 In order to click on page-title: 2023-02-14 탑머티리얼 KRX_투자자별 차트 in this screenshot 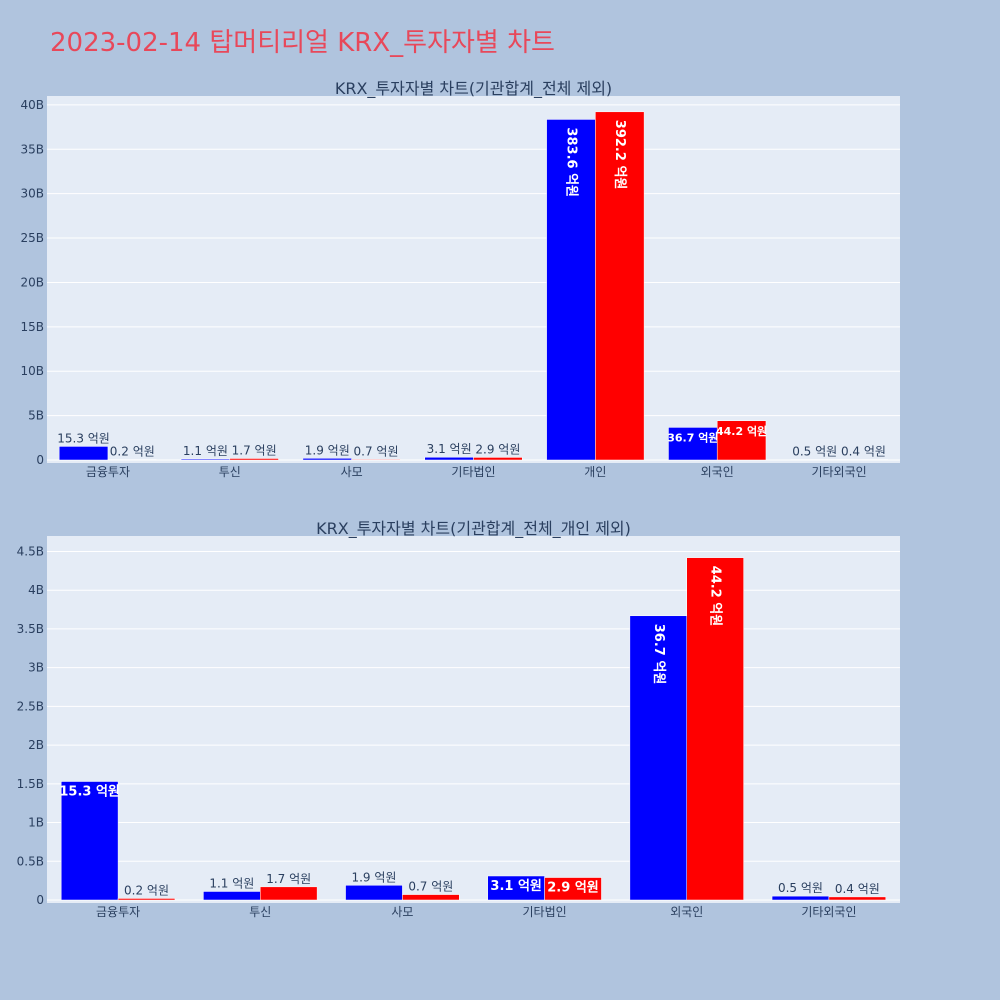, I will do `click(302, 43)`.